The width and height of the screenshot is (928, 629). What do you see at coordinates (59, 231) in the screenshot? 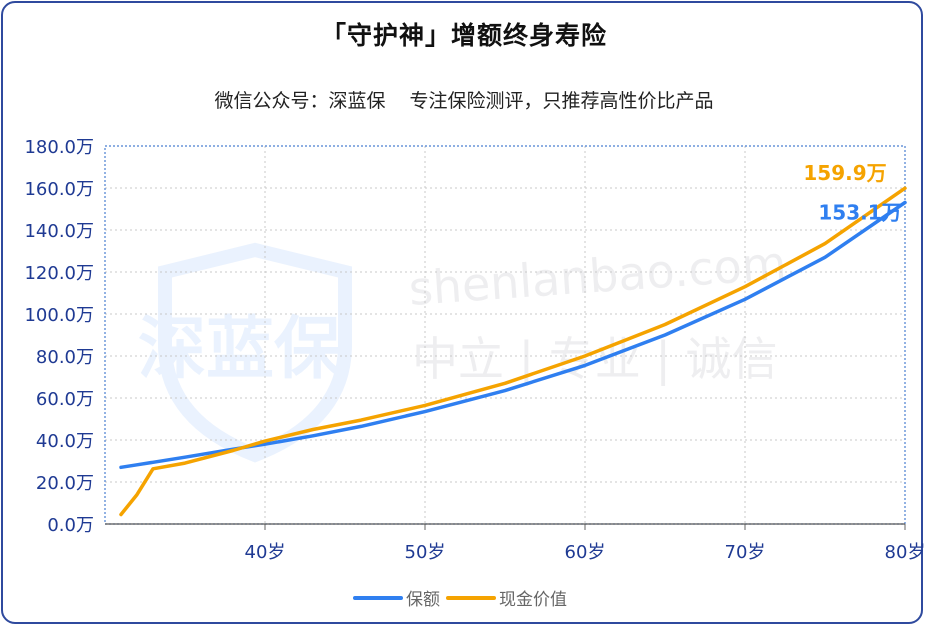
I see `y-tick-label: 140.0万` at bounding box center [59, 231].